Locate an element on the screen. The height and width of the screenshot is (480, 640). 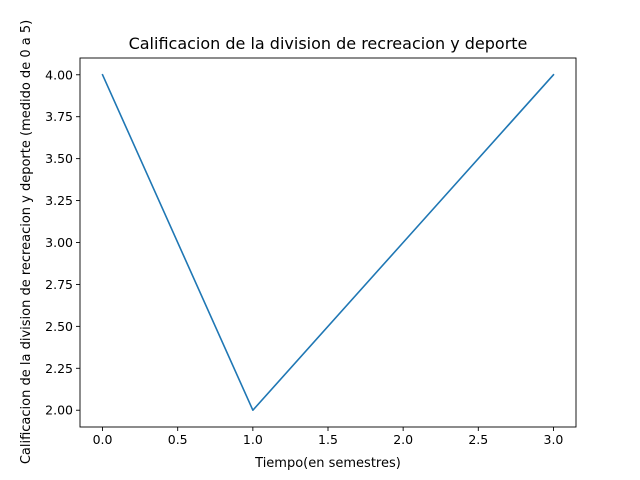
y-tick-label: 3.00 is located at coordinates (59, 242).